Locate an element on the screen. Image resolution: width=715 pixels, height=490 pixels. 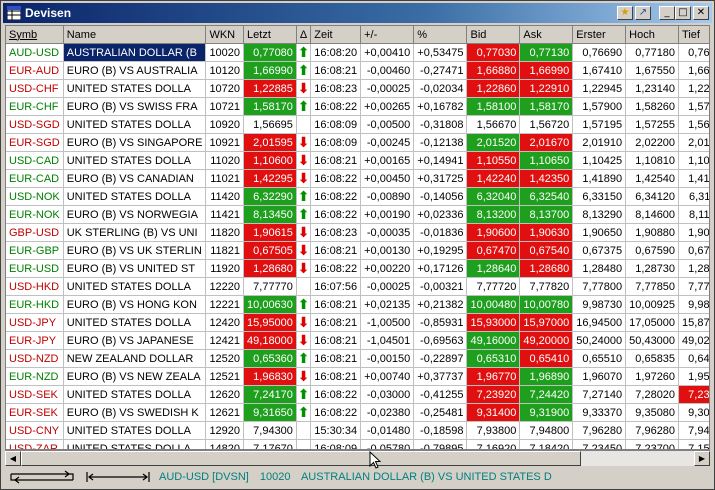
col-header-name: Name is located at coordinates (135, 35).